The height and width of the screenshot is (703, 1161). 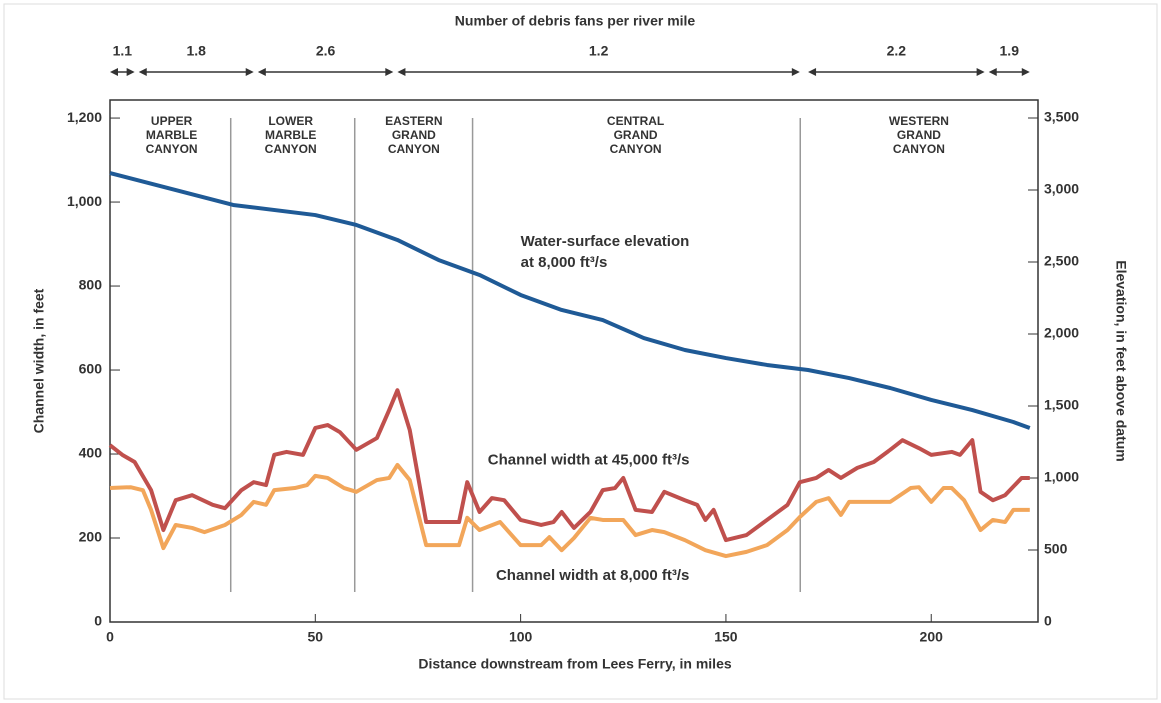 What do you see at coordinates (589, 459) in the screenshot?
I see `annotation: Channel width at 45,000 ft³/s` at bounding box center [589, 459].